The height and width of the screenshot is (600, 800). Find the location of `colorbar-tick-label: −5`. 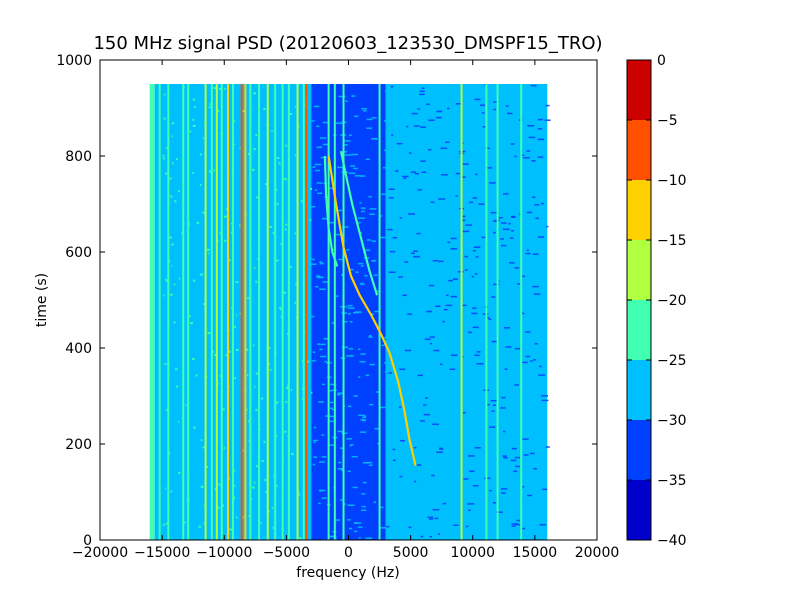

colorbar-tick-label: −5 is located at coordinates (667, 121).